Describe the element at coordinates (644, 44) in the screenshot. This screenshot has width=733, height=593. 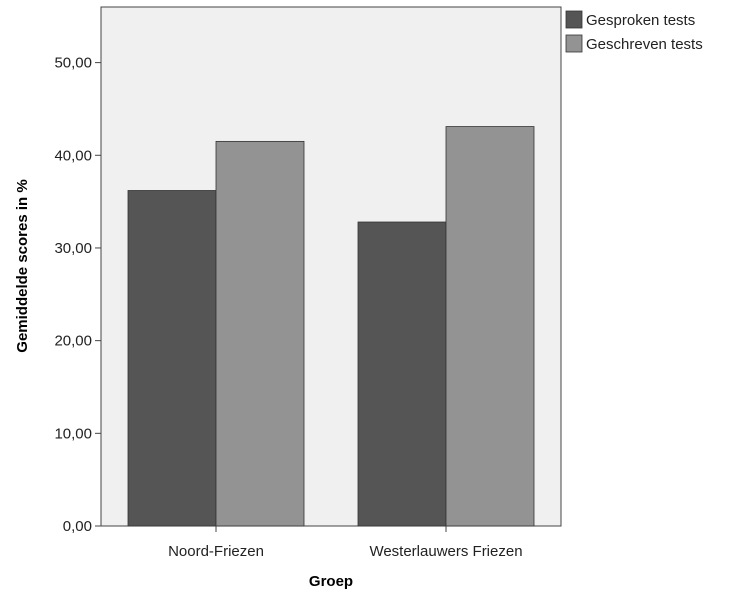
I see `legend-label: Geschreven tests` at that location.